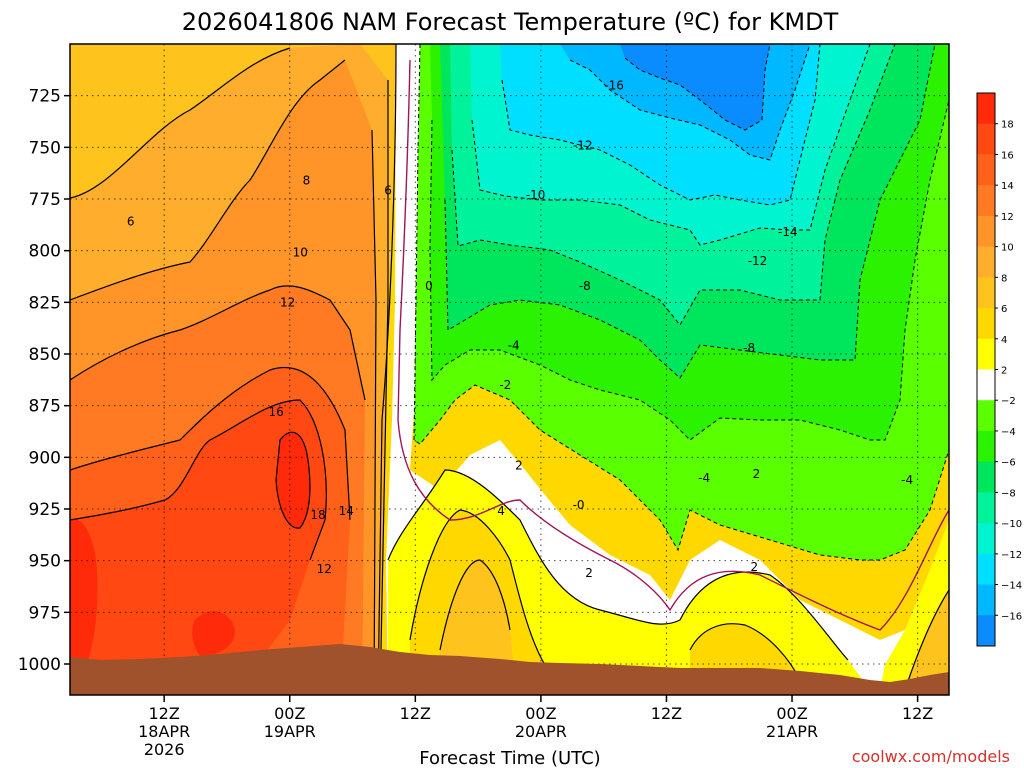  What do you see at coordinates (999, 369) in the screenshot?
I see `colorbar: 18 16 14 12 10 8 6 4 2 −2 −4 −6 −8 −10 −12 −14 −16` at bounding box center [999, 369].